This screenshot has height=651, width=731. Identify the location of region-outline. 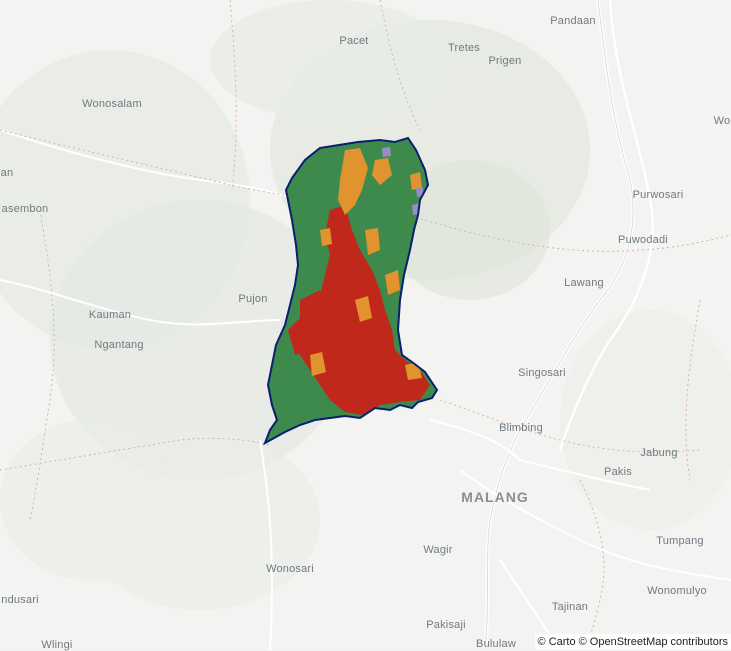
(351, 291).